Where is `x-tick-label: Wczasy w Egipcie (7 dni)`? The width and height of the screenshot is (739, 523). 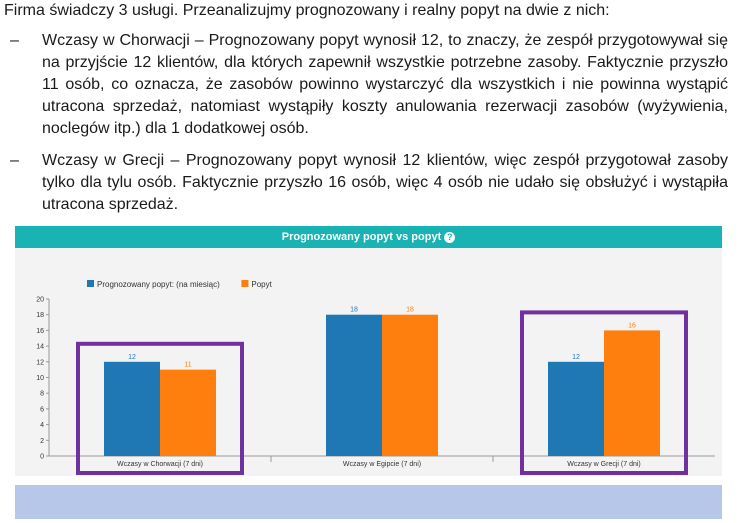 x-tick-label: Wczasy w Egipcie (7 dni) is located at coordinates (382, 464).